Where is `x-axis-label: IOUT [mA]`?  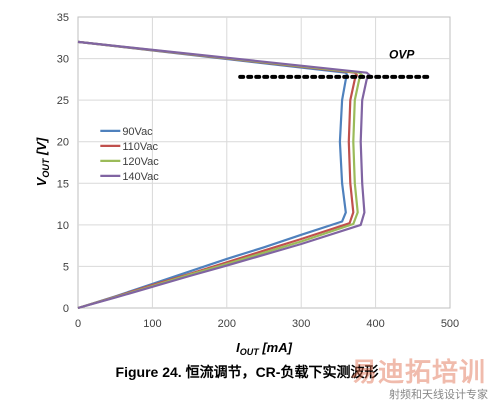
x-axis-label: IOUT [mA] is located at coordinates (264, 348).